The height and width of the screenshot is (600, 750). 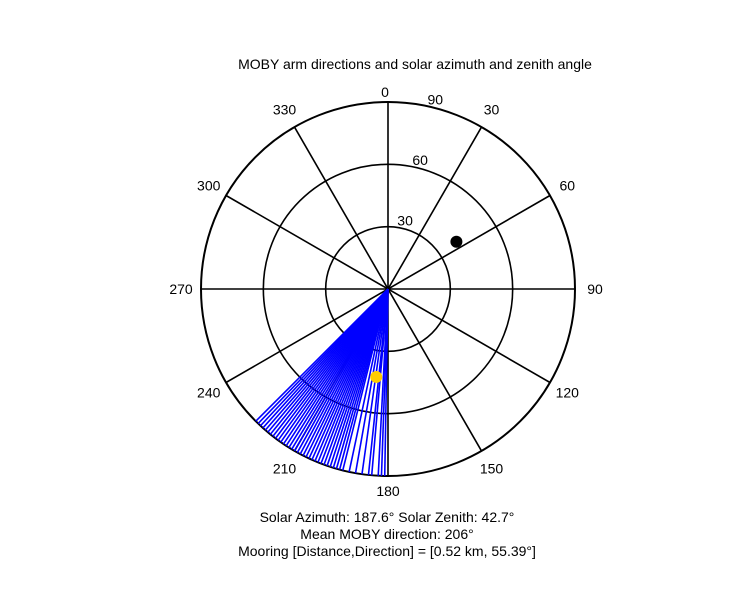 I want to click on angle-tick-label-180: 180, so click(x=388, y=491).